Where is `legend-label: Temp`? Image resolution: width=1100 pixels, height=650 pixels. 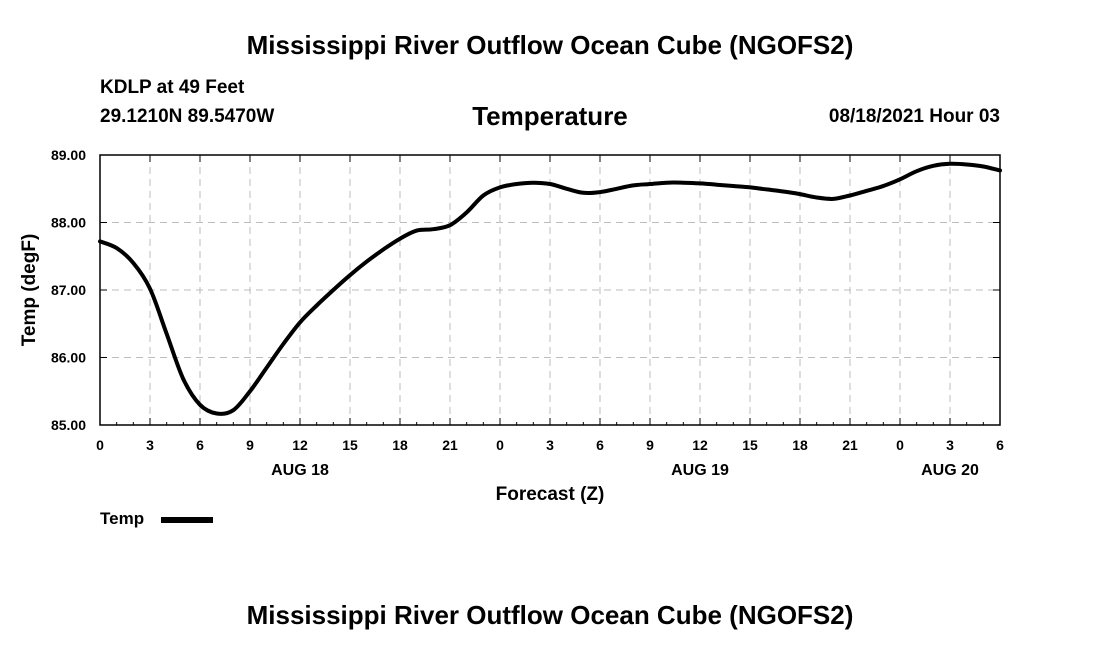 legend-label: Temp is located at coordinates (122, 518).